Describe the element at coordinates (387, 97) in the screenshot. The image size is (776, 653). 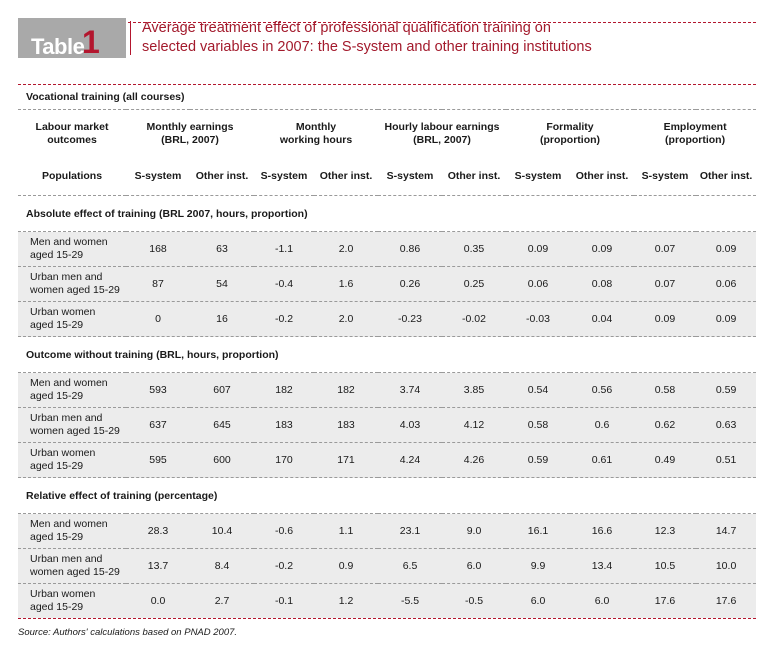
I see `vocational-training-row: Vocational training (all courses)` at that location.